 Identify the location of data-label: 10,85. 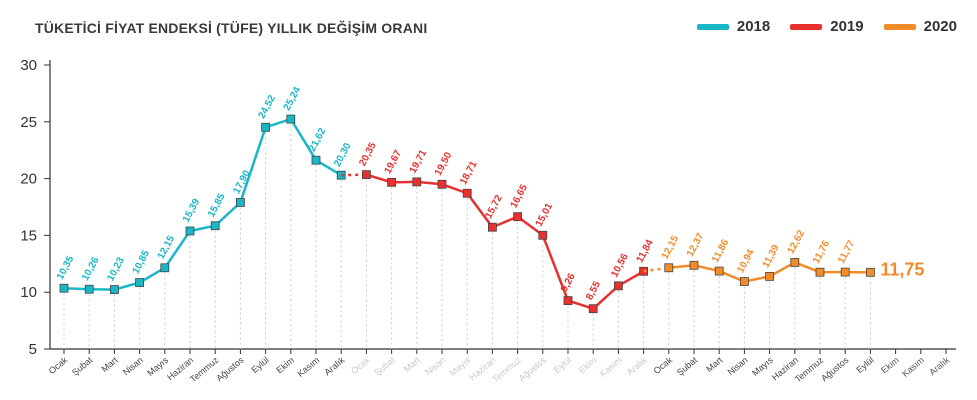
(142, 262).